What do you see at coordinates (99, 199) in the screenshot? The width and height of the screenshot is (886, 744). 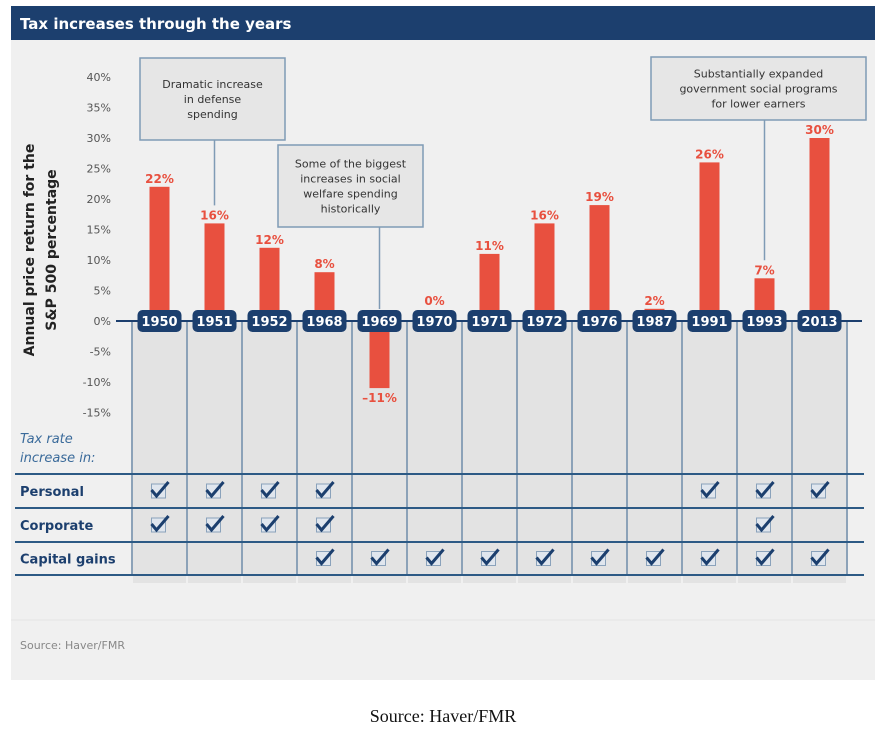 I see `y-tick-label: 20%` at bounding box center [99, 199].